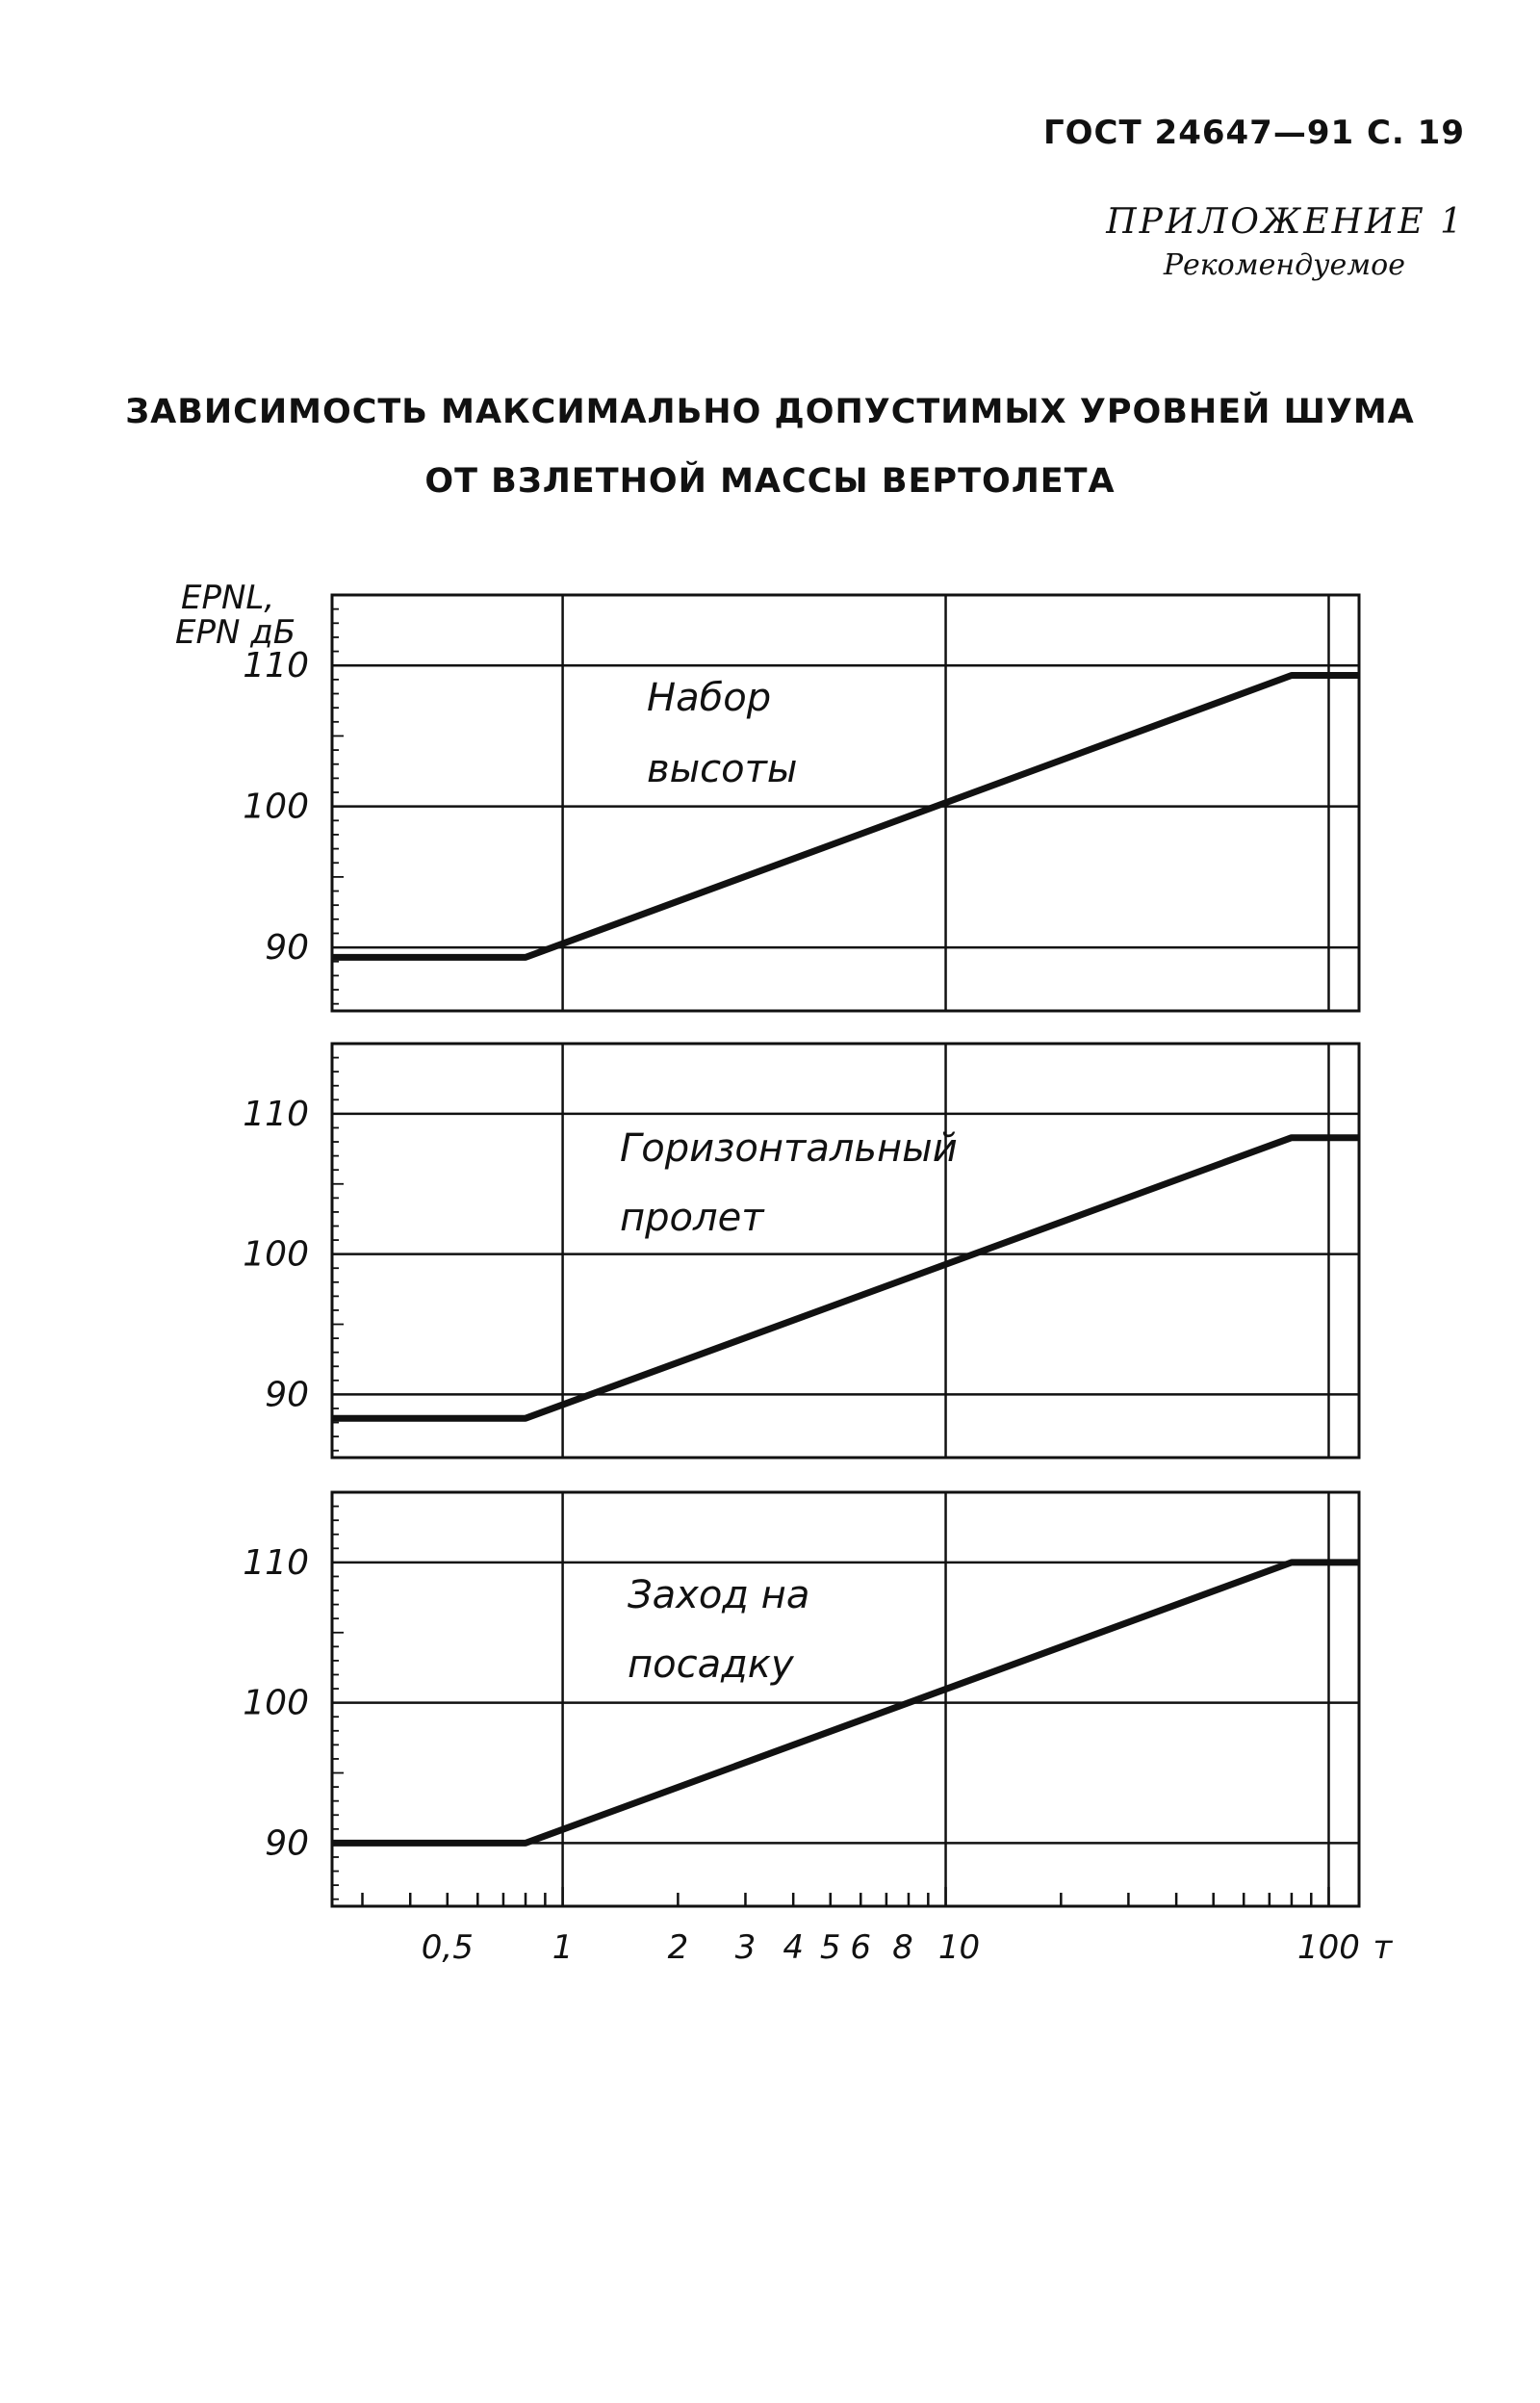 The image size is (1540, 2403). I want to click on panel-label-line-2: пролет, so click(692, 1218).